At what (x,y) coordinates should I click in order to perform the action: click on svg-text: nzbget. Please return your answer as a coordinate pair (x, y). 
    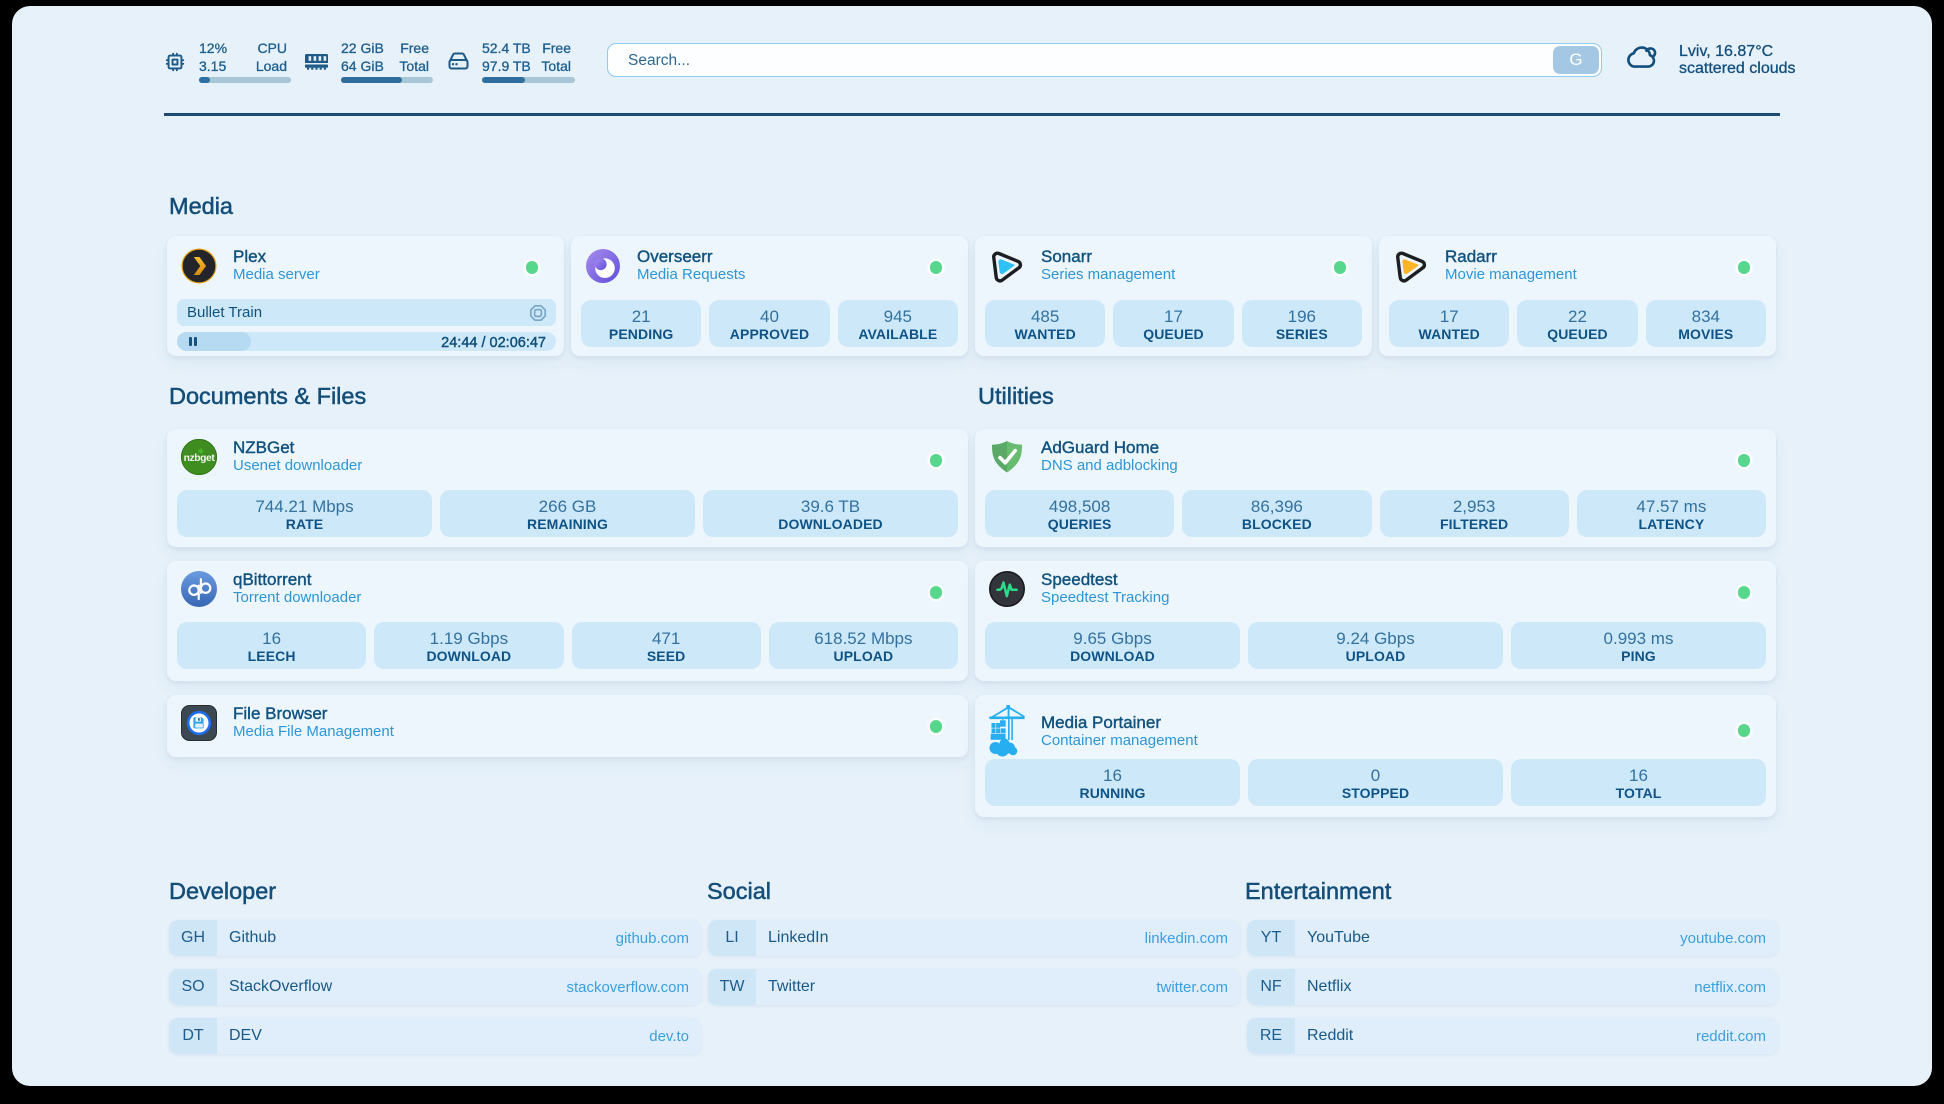
    Looking at the image, I should click on (200, 458).